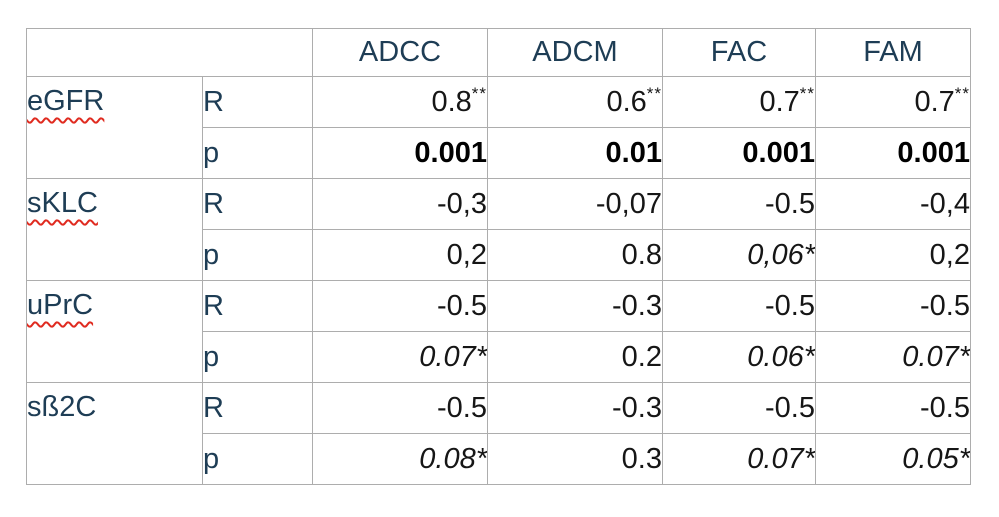 The height and width of the screenshot is (517, 999). Describe the element at coordinates (739, 52) in the screenshot. I see `column-header-fac: FAC` at that location.